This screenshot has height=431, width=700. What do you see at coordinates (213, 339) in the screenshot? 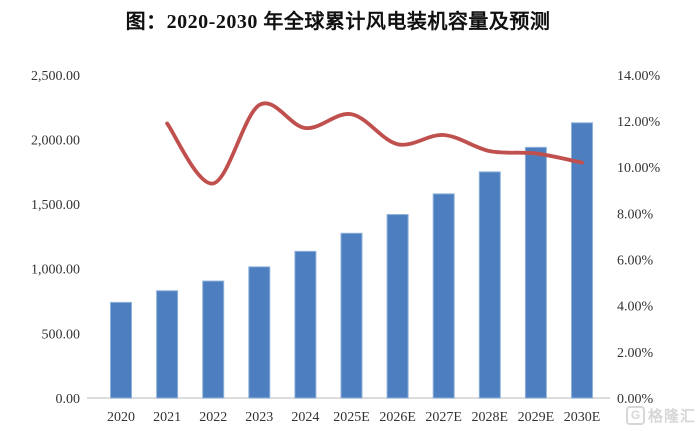
I see `bar-2022` at bounding box center [213, 339].